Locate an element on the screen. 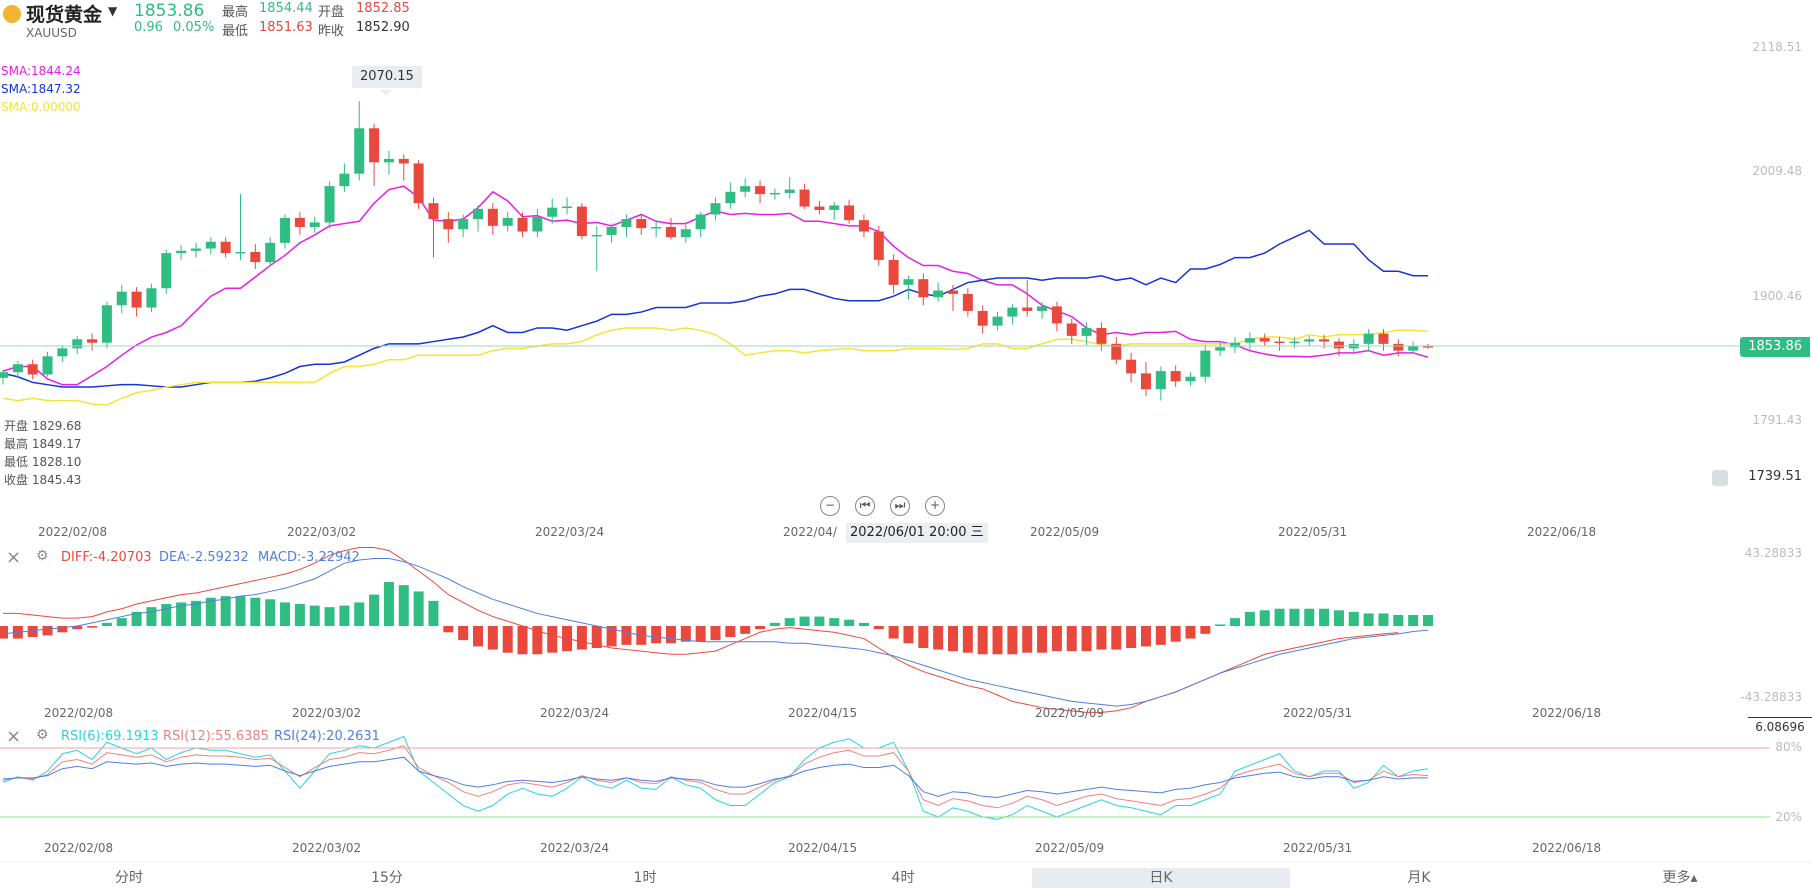 This screenshot has height=892, width=1812. high-label: 最高 is located at coordinates (235, 12).